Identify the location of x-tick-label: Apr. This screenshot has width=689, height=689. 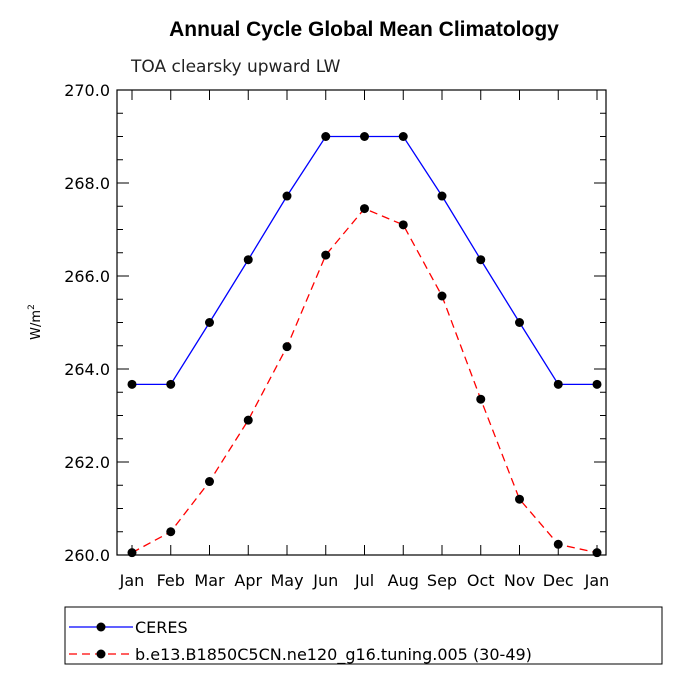
(248, 580).